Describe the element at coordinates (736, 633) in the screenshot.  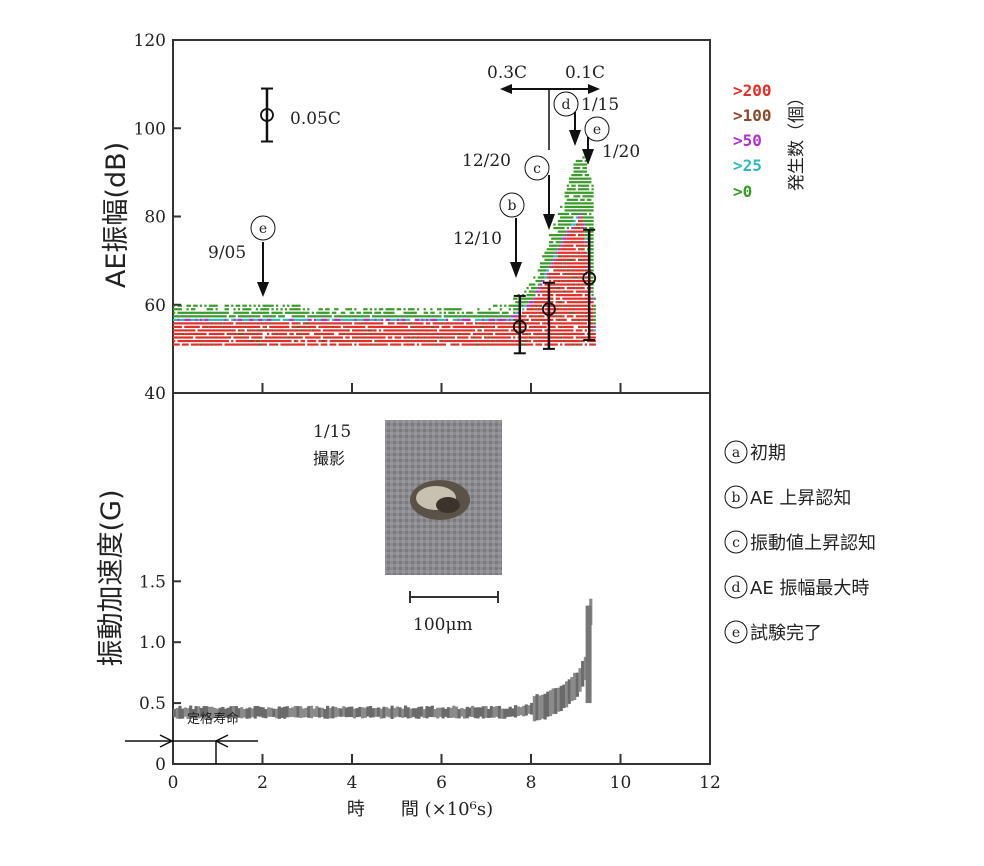
I see `key-marker-letter: e` at that location.